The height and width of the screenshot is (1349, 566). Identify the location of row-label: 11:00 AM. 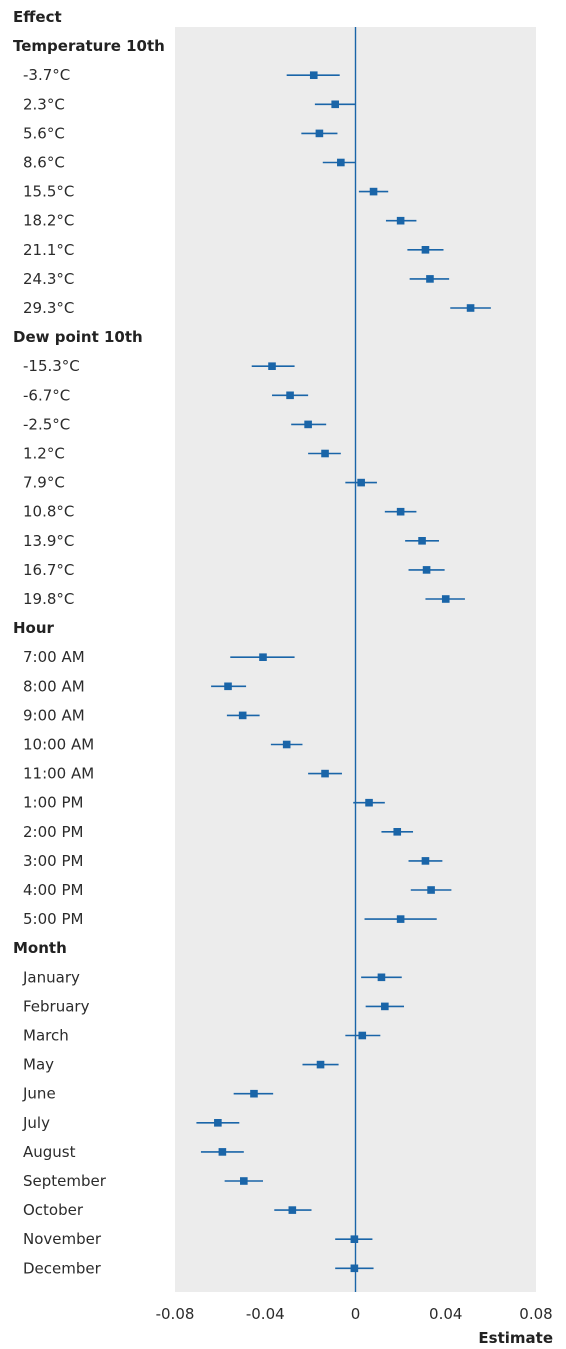
(58, 774).